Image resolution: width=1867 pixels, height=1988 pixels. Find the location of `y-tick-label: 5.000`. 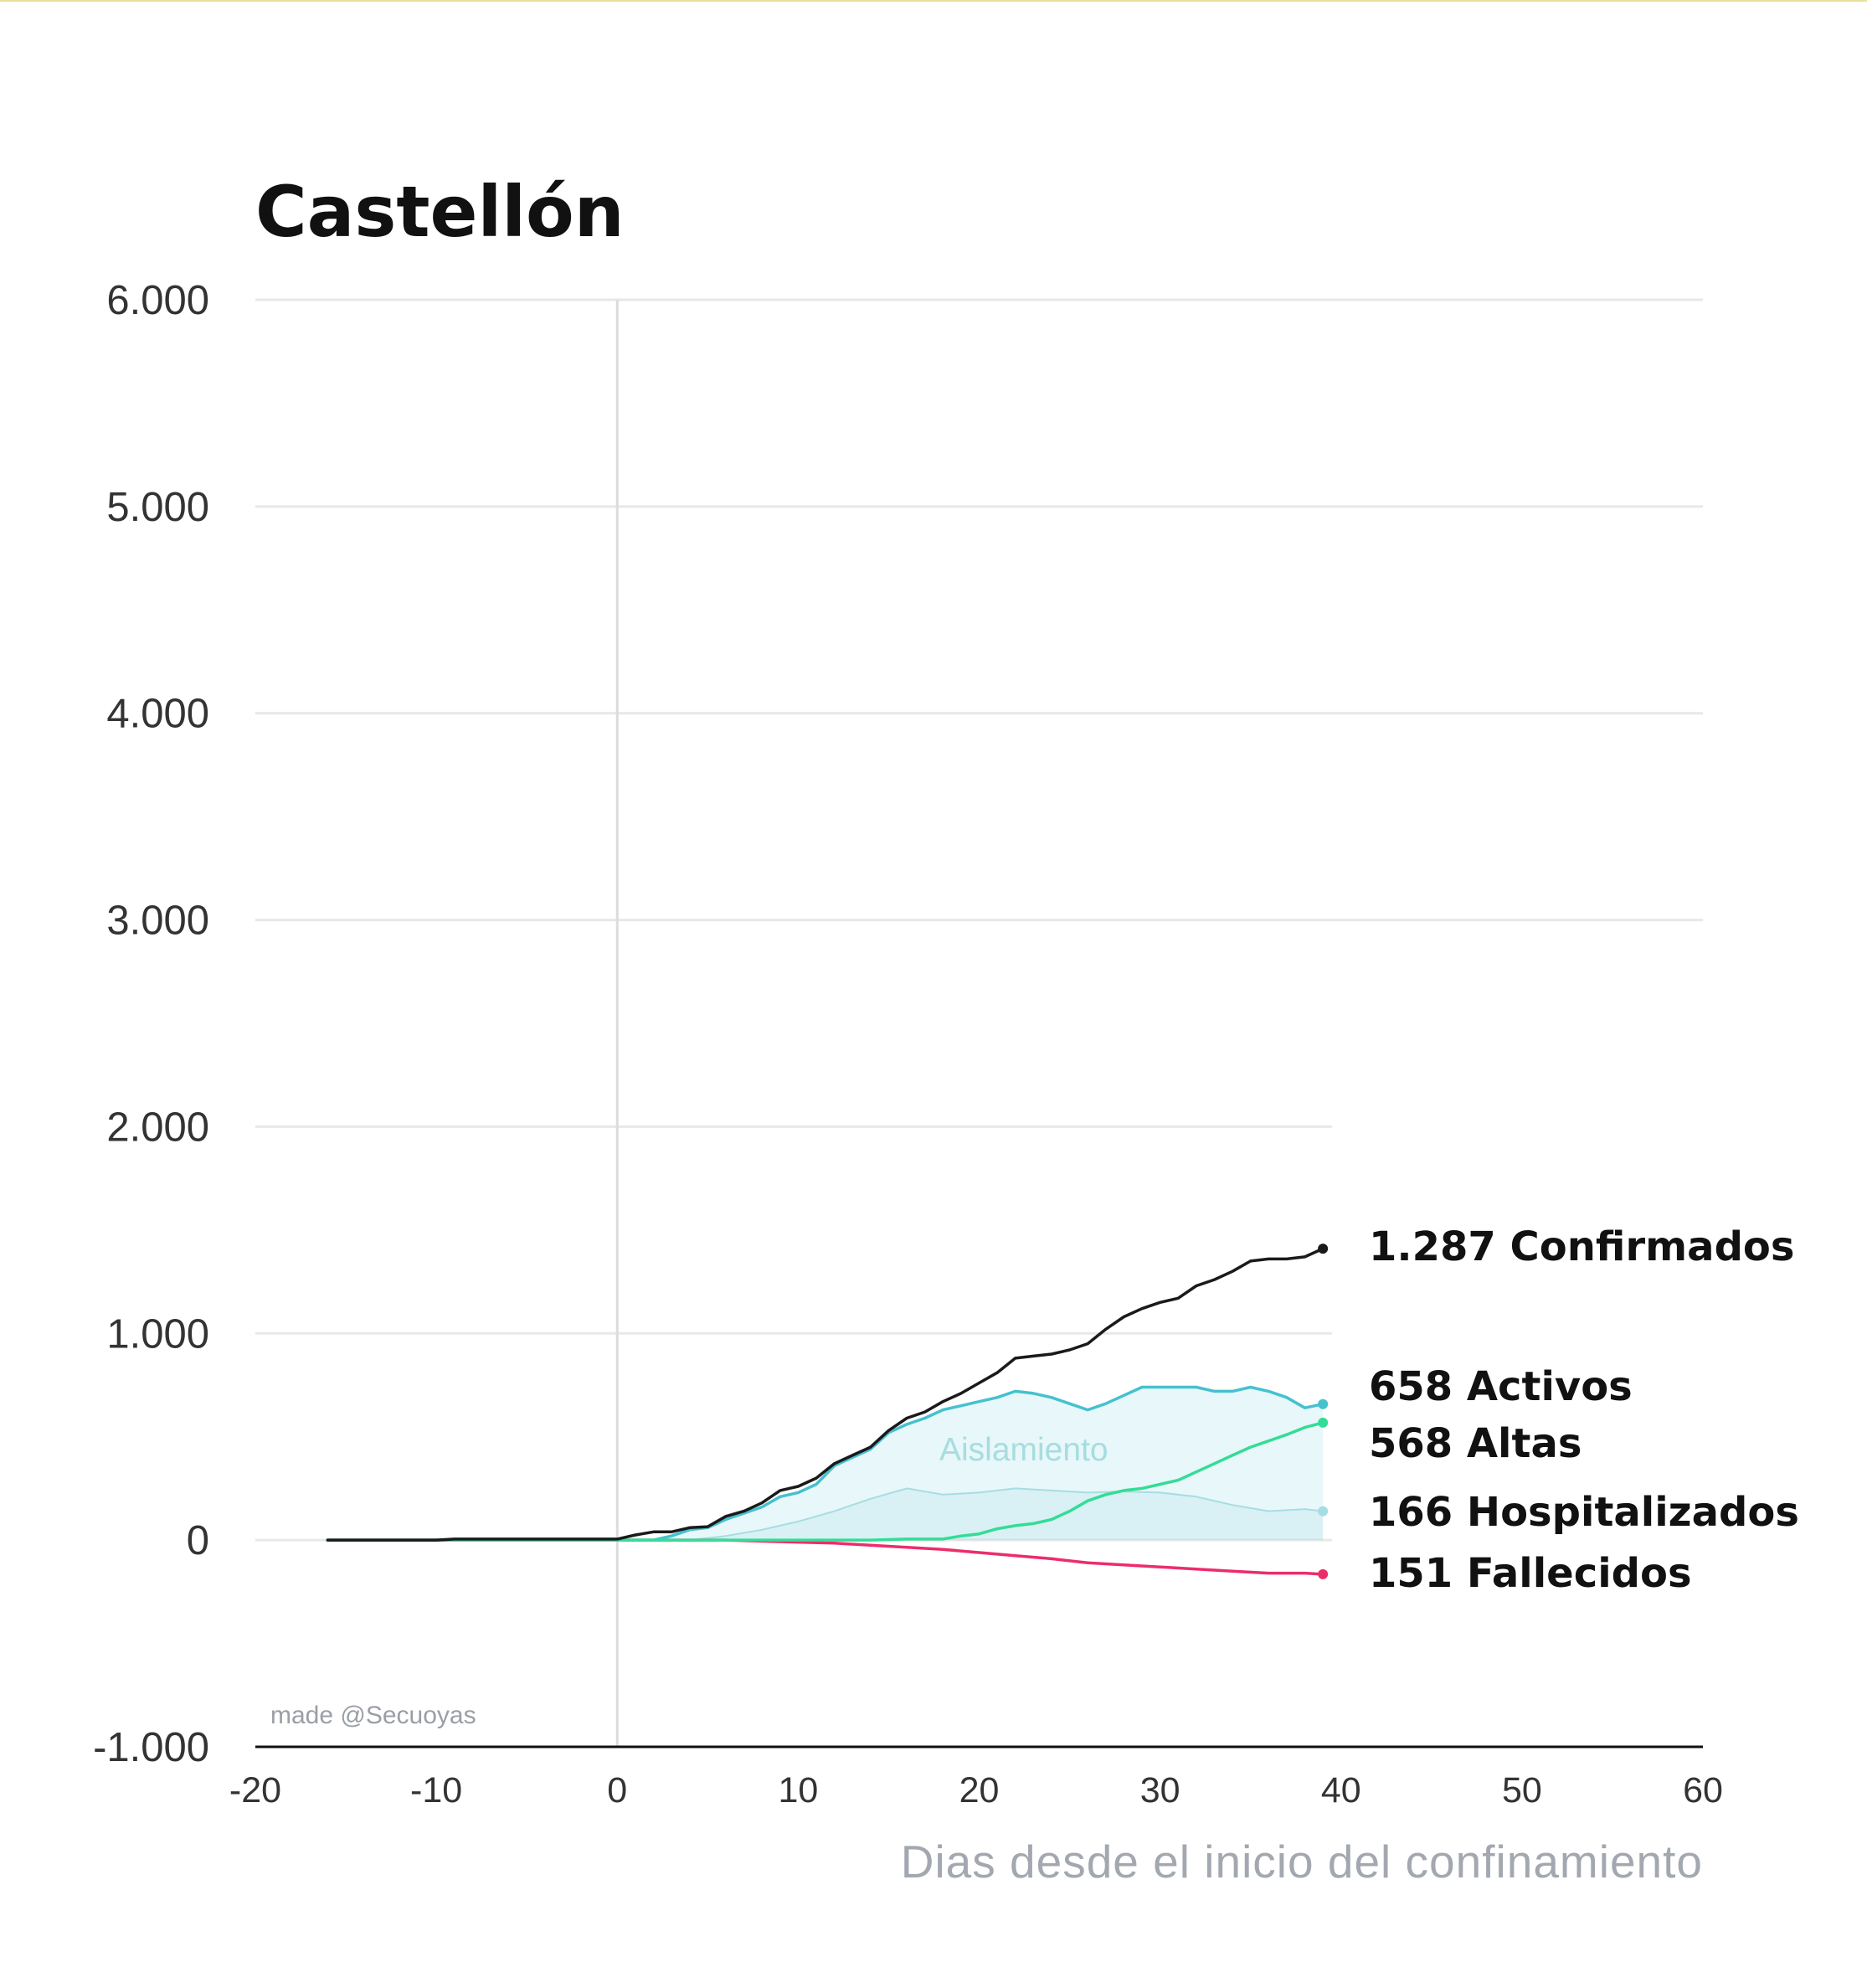

y-tick-label: 5.000 is located at coordinates (157, 507).